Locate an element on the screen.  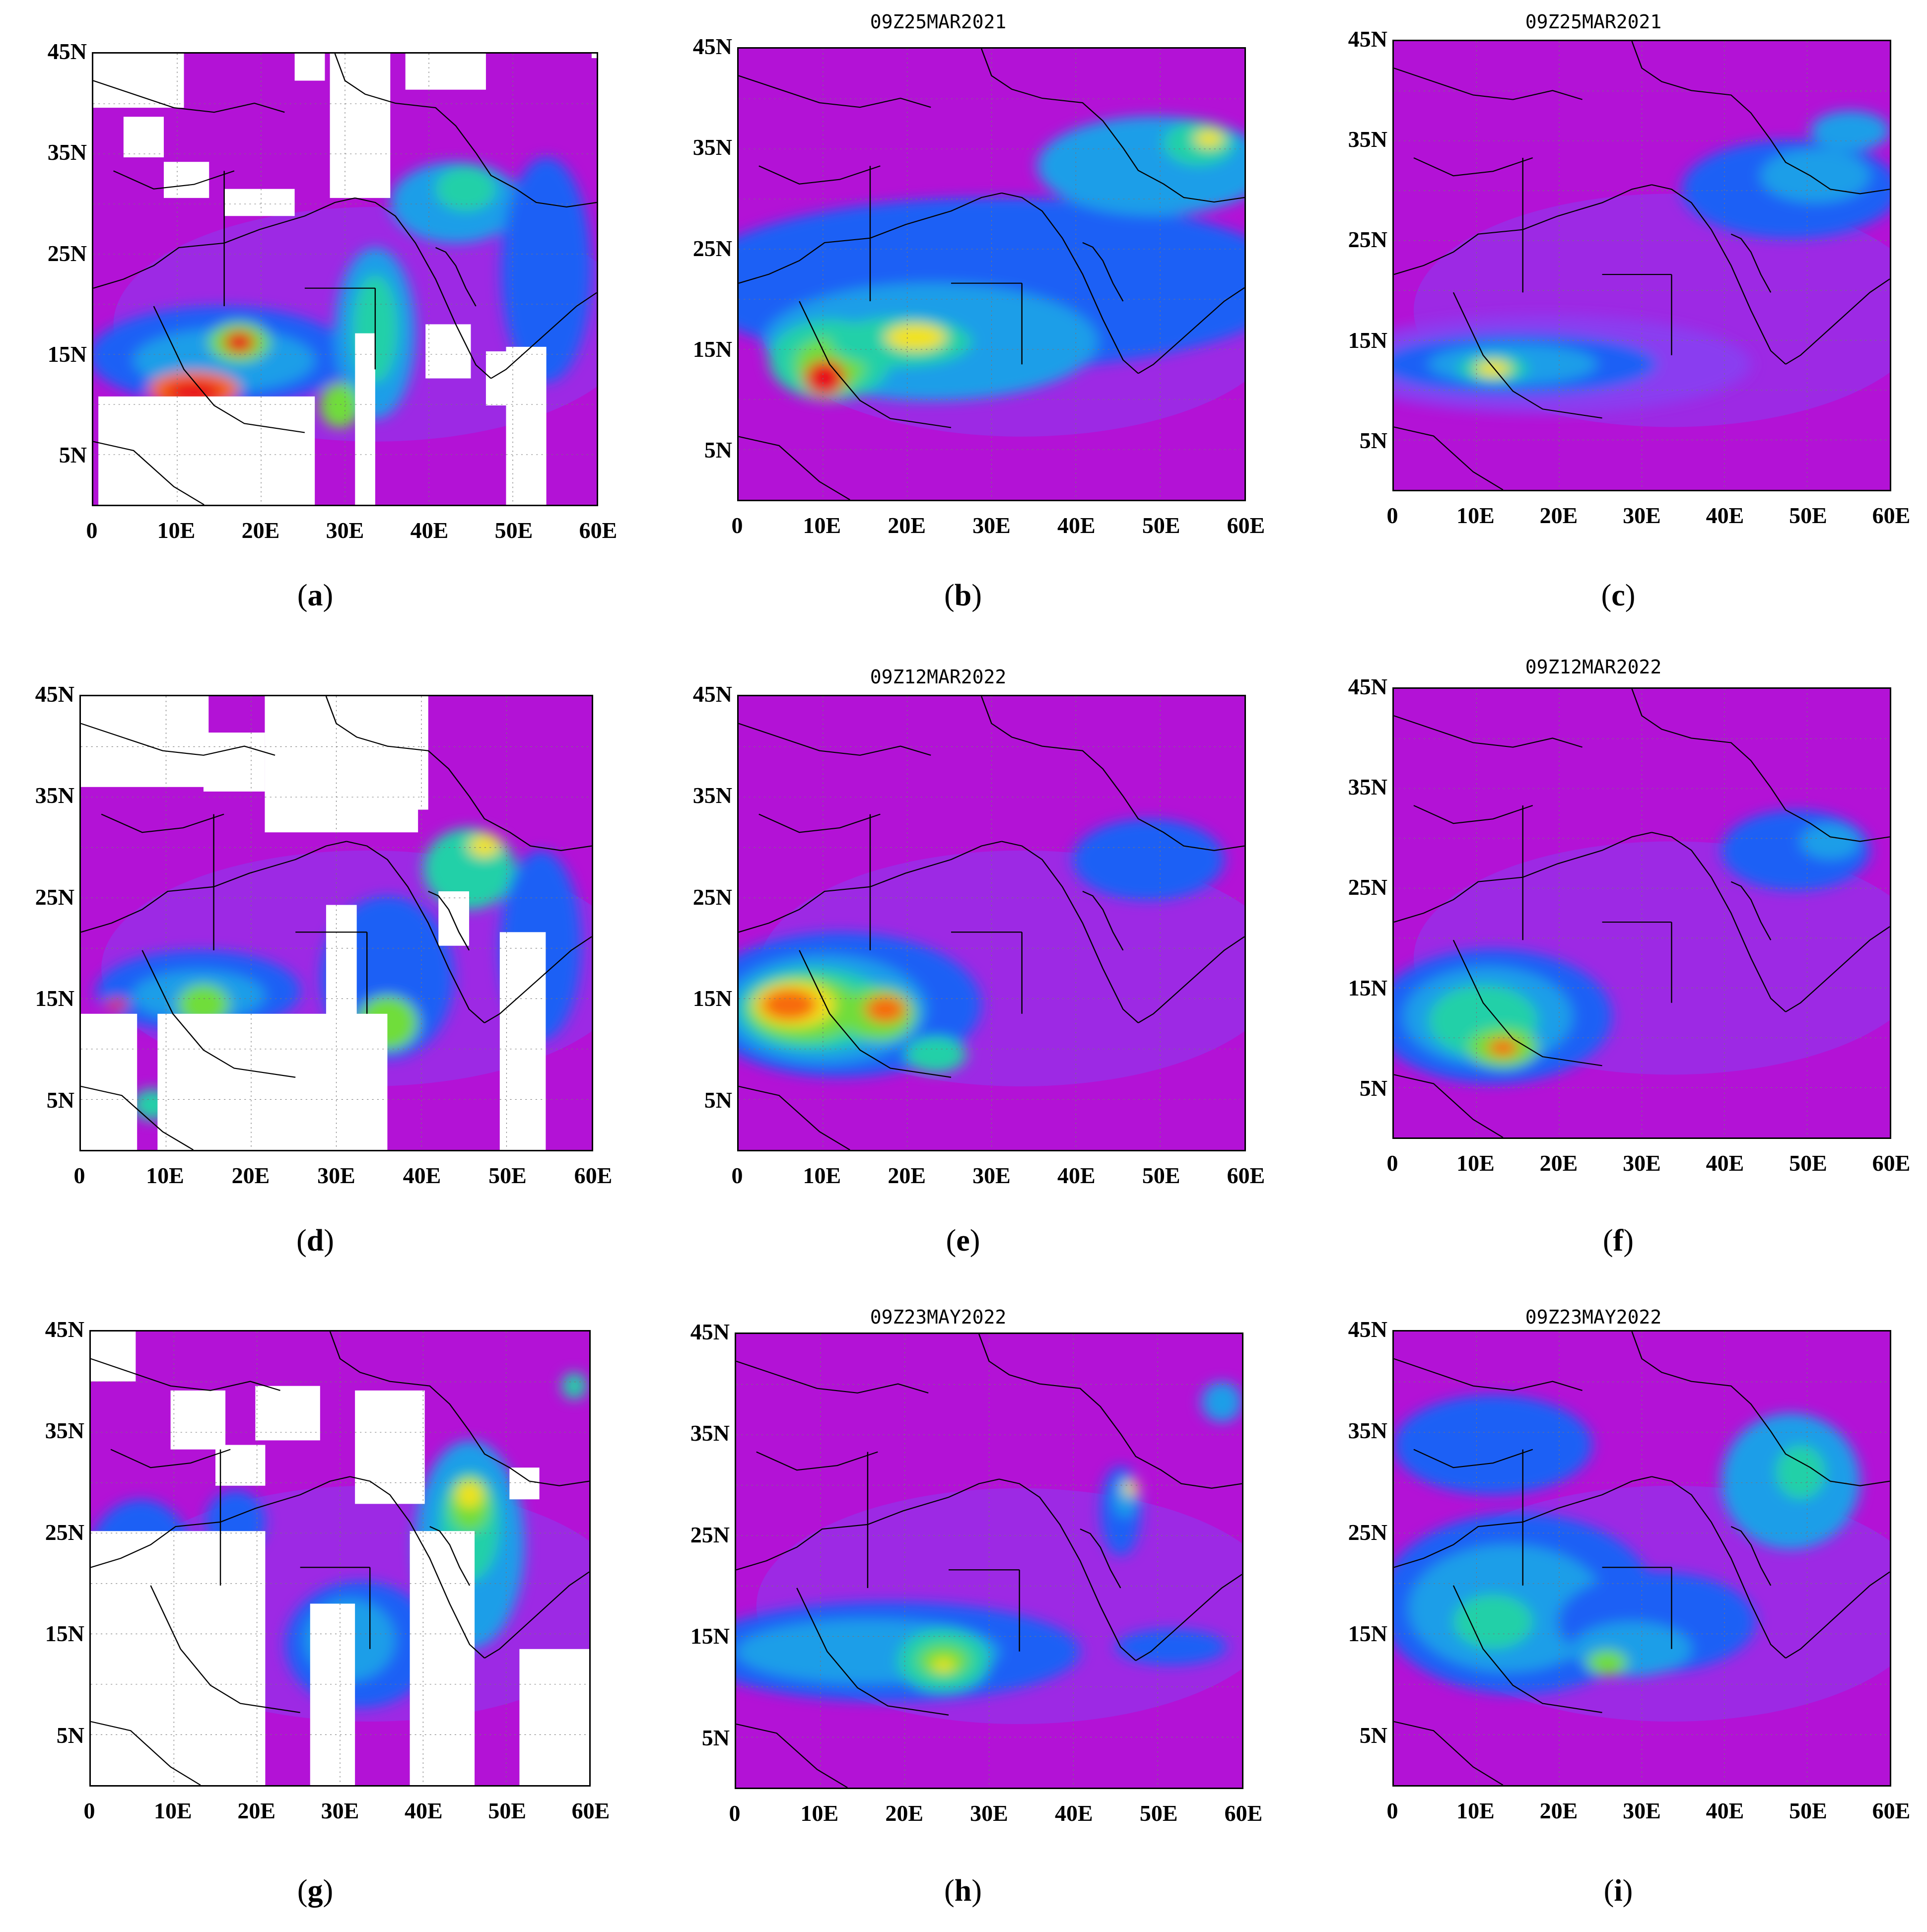
panel-caption: (c) is located at coordinates (1618, 595).